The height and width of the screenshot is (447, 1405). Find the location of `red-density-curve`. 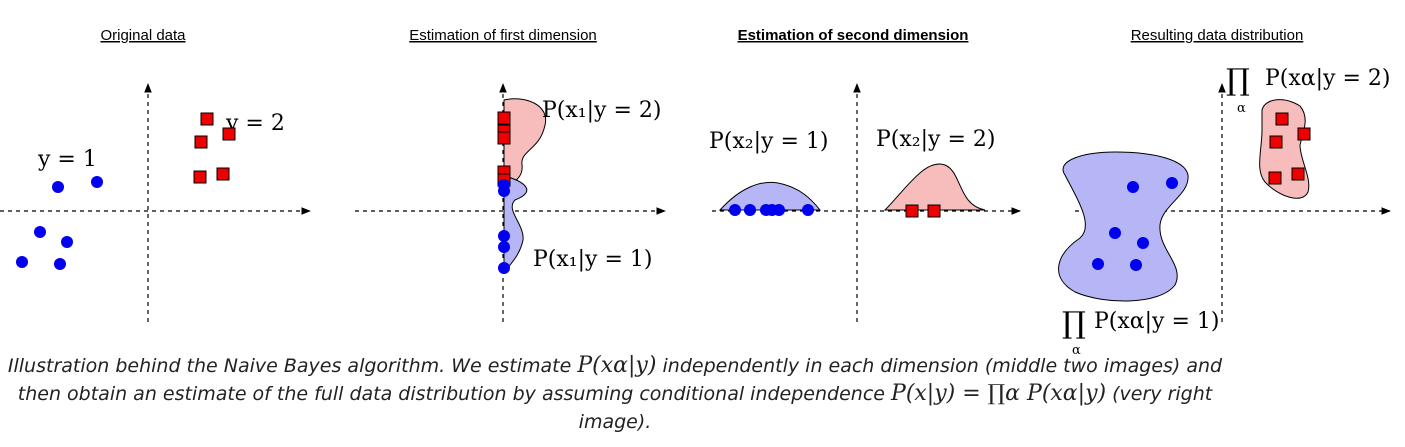

red-density-curve is located at coordinates (934, 187).